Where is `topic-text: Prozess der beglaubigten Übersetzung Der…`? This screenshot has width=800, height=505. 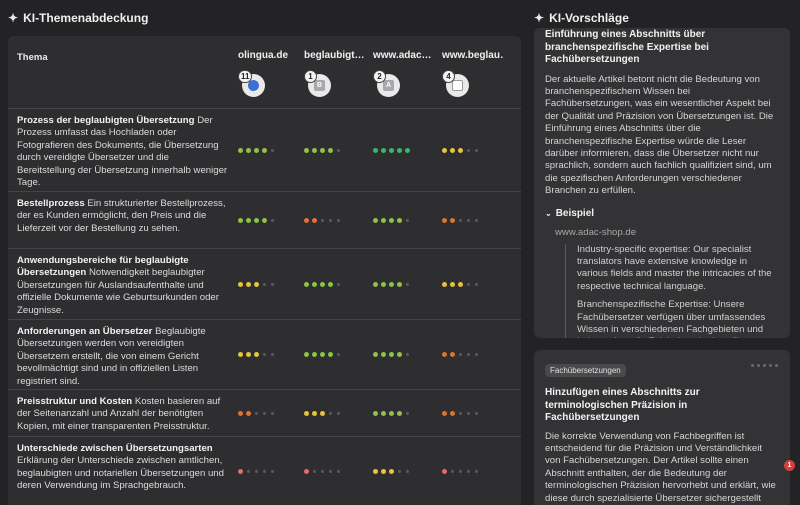
topic-text: Prozess der beglaubigten Übersetzung Der… is located at coordinates (123, 152).